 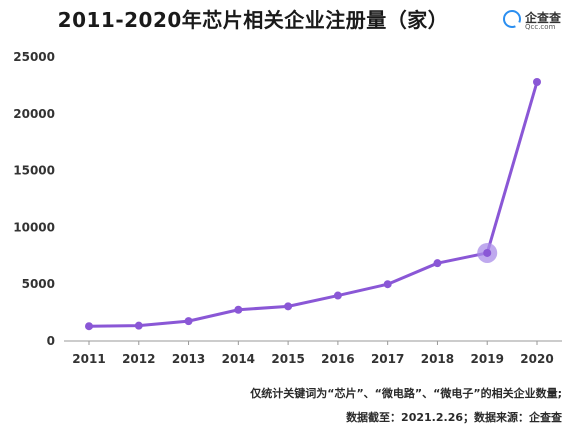 I want to click on brand-domain: Qcc.com, so click(x=540, y=27).